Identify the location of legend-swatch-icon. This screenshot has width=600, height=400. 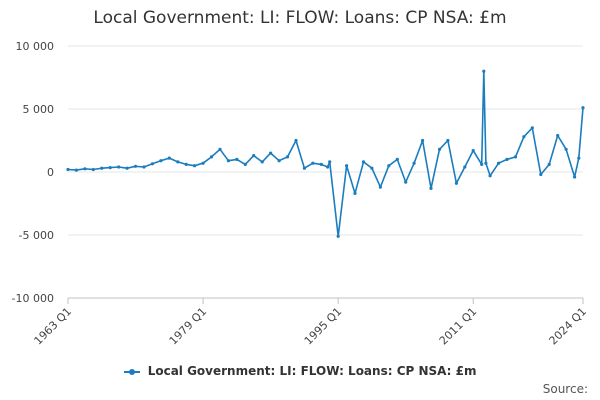
(131, 371).